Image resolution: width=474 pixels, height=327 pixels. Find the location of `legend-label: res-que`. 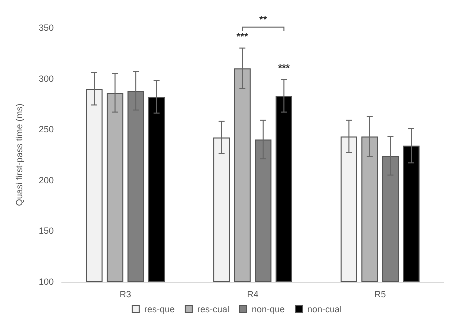

legend-label: res-que is located at coordinates (159, 309).